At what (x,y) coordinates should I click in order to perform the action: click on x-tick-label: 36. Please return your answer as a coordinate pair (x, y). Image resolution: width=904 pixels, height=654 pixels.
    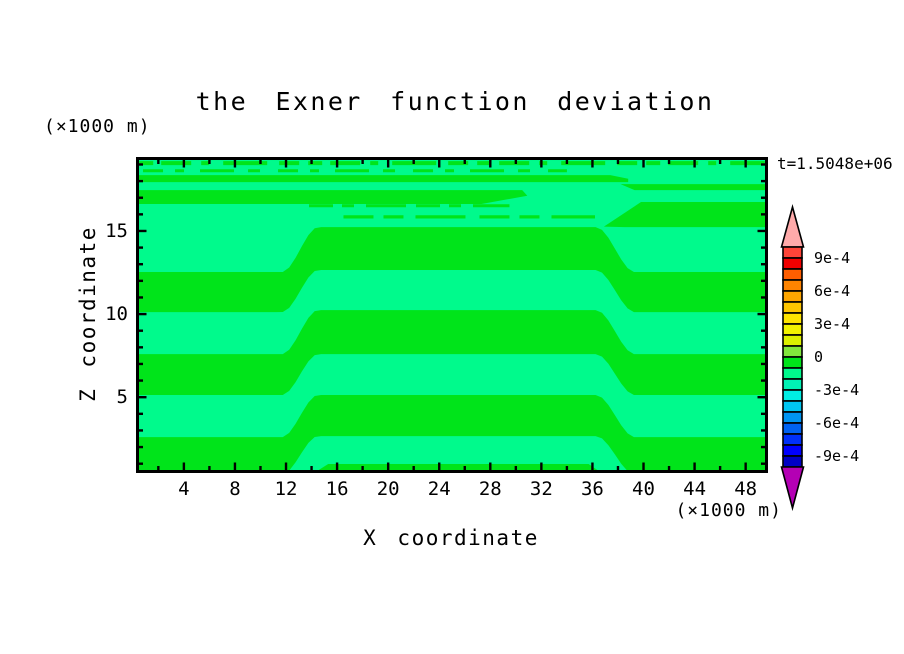
    Looking at the image, I should click on (592, 489).